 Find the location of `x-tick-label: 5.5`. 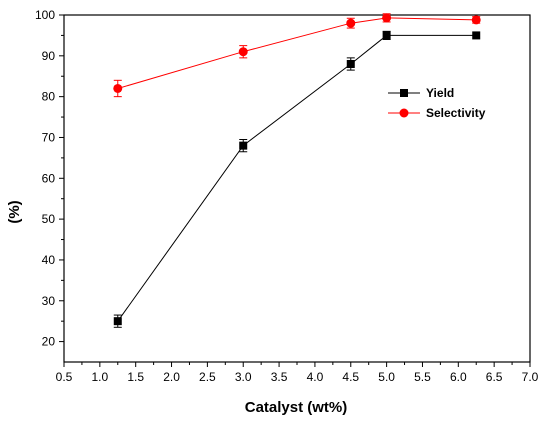

x-tick-label: 5.5 is located at coordinates (422, 377).